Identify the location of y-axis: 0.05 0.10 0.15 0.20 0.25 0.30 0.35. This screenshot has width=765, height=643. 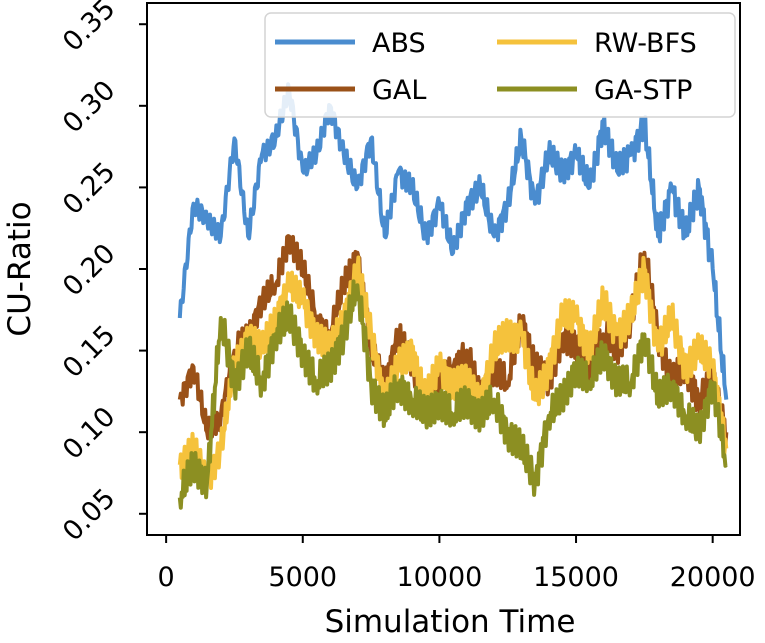
(102, 273).